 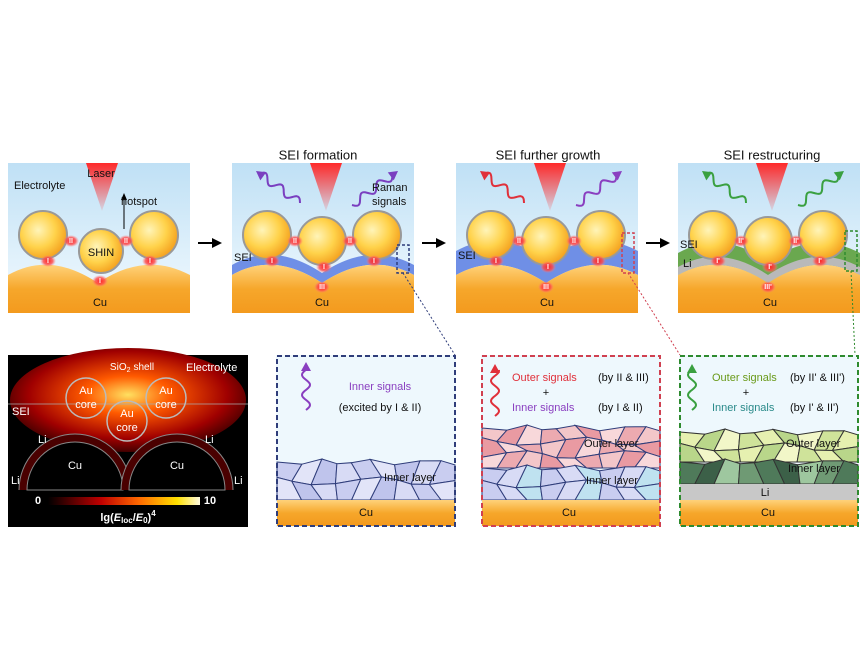 I want to click on hotspot-label: III, so click(x=546, y=287).